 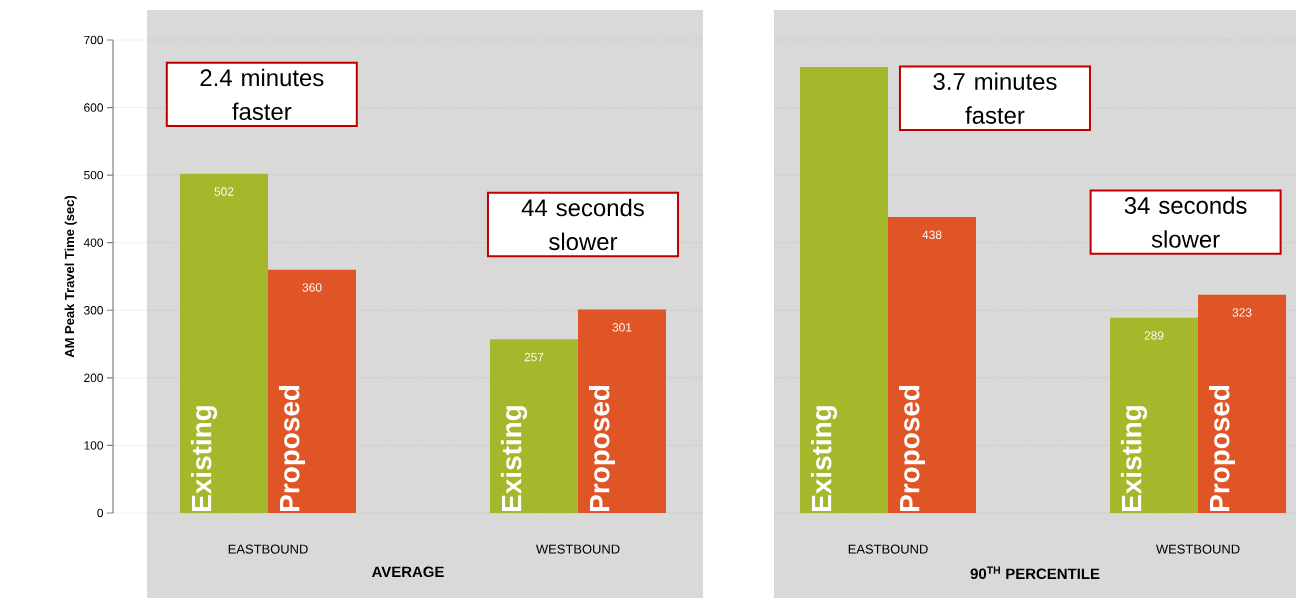 What do you see at coordinates (407, 572) in the screenshot?
I see `x-axis-title: AVERAGE` at bounding box center [407, 572].